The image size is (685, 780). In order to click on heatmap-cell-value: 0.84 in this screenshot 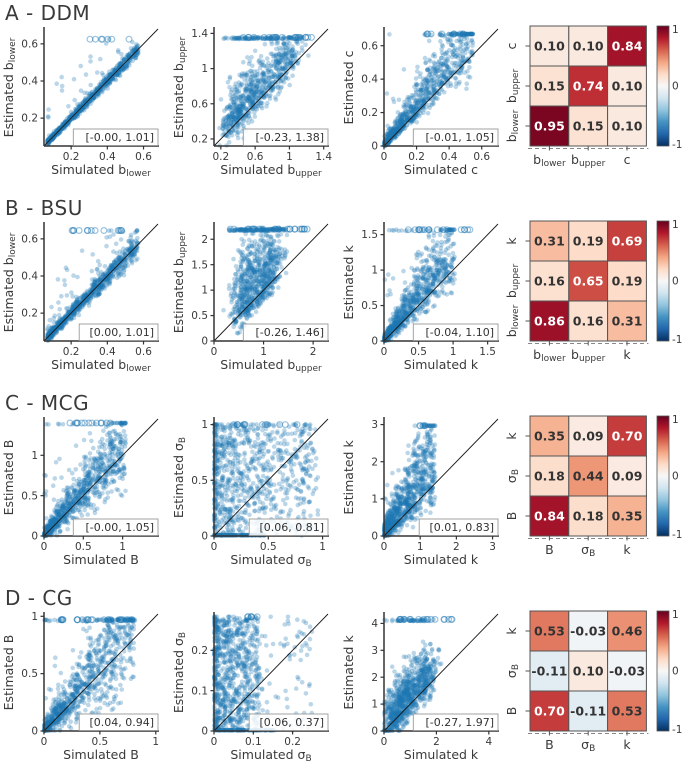, I will do `click(549, 516)`.